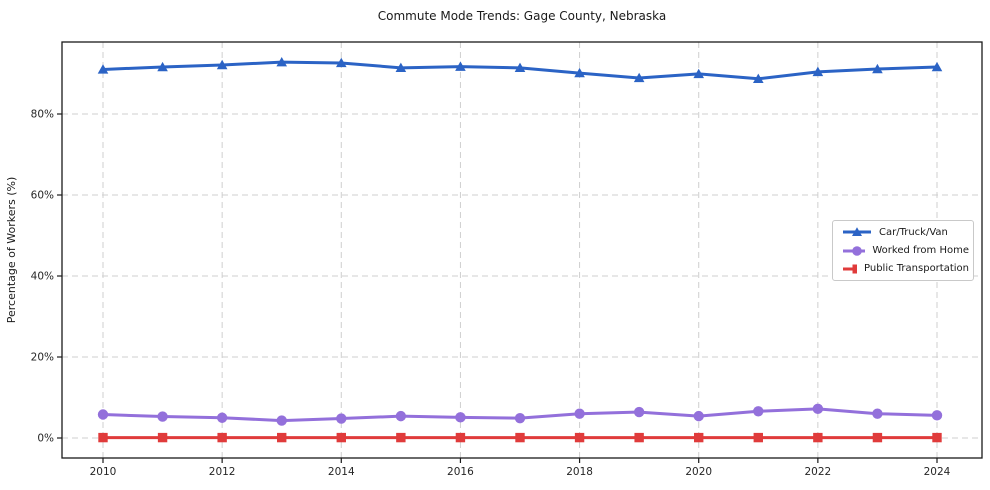 The width and height of the screenshot is (990, 490). I want to click on y-tick-label: 0%, so click(45, 439).